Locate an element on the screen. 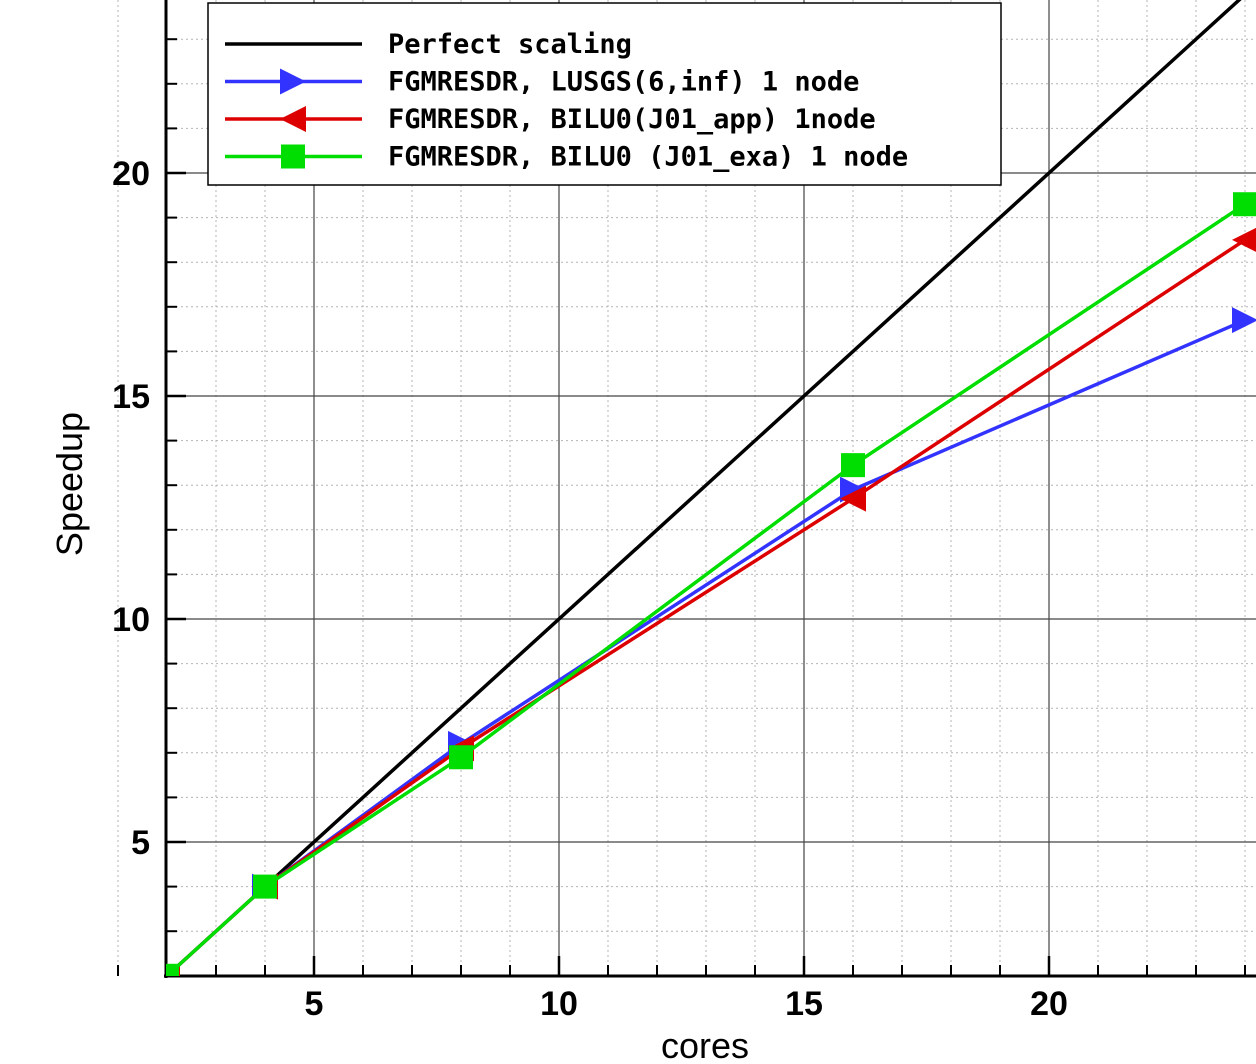  legend-entry-2: FGMRESDR, BILU0(J01_app) 1node is located at coordinates (550, 119).